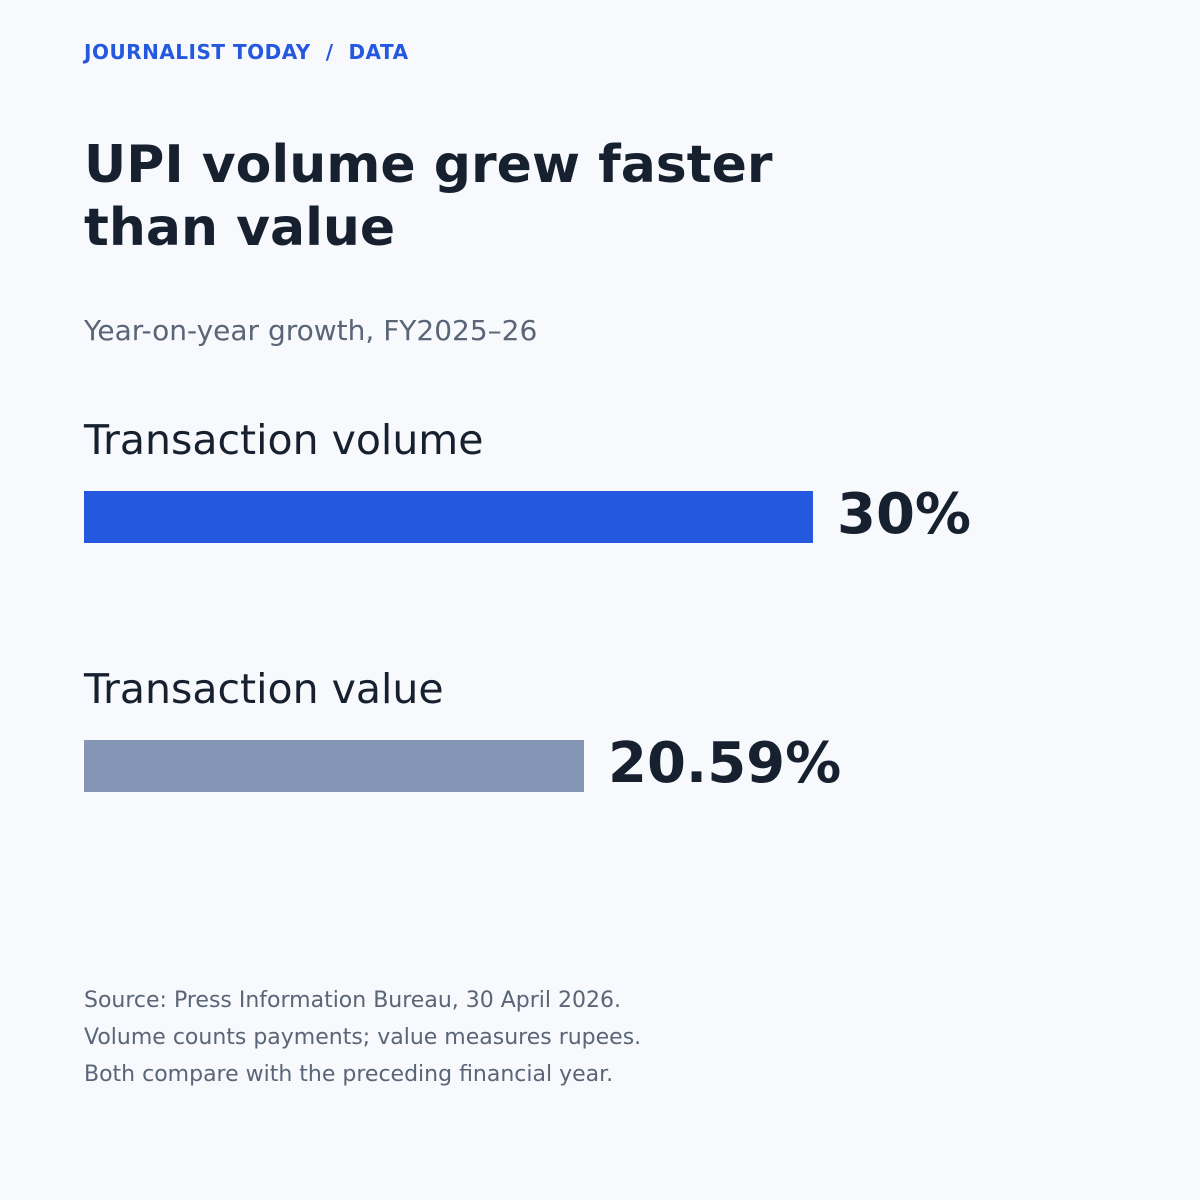 The width and height of the screenshot is (1200, 1200). Describe the element at coordinates (904, 514) in the screenshot. I see `value-label: 30%` at that location.